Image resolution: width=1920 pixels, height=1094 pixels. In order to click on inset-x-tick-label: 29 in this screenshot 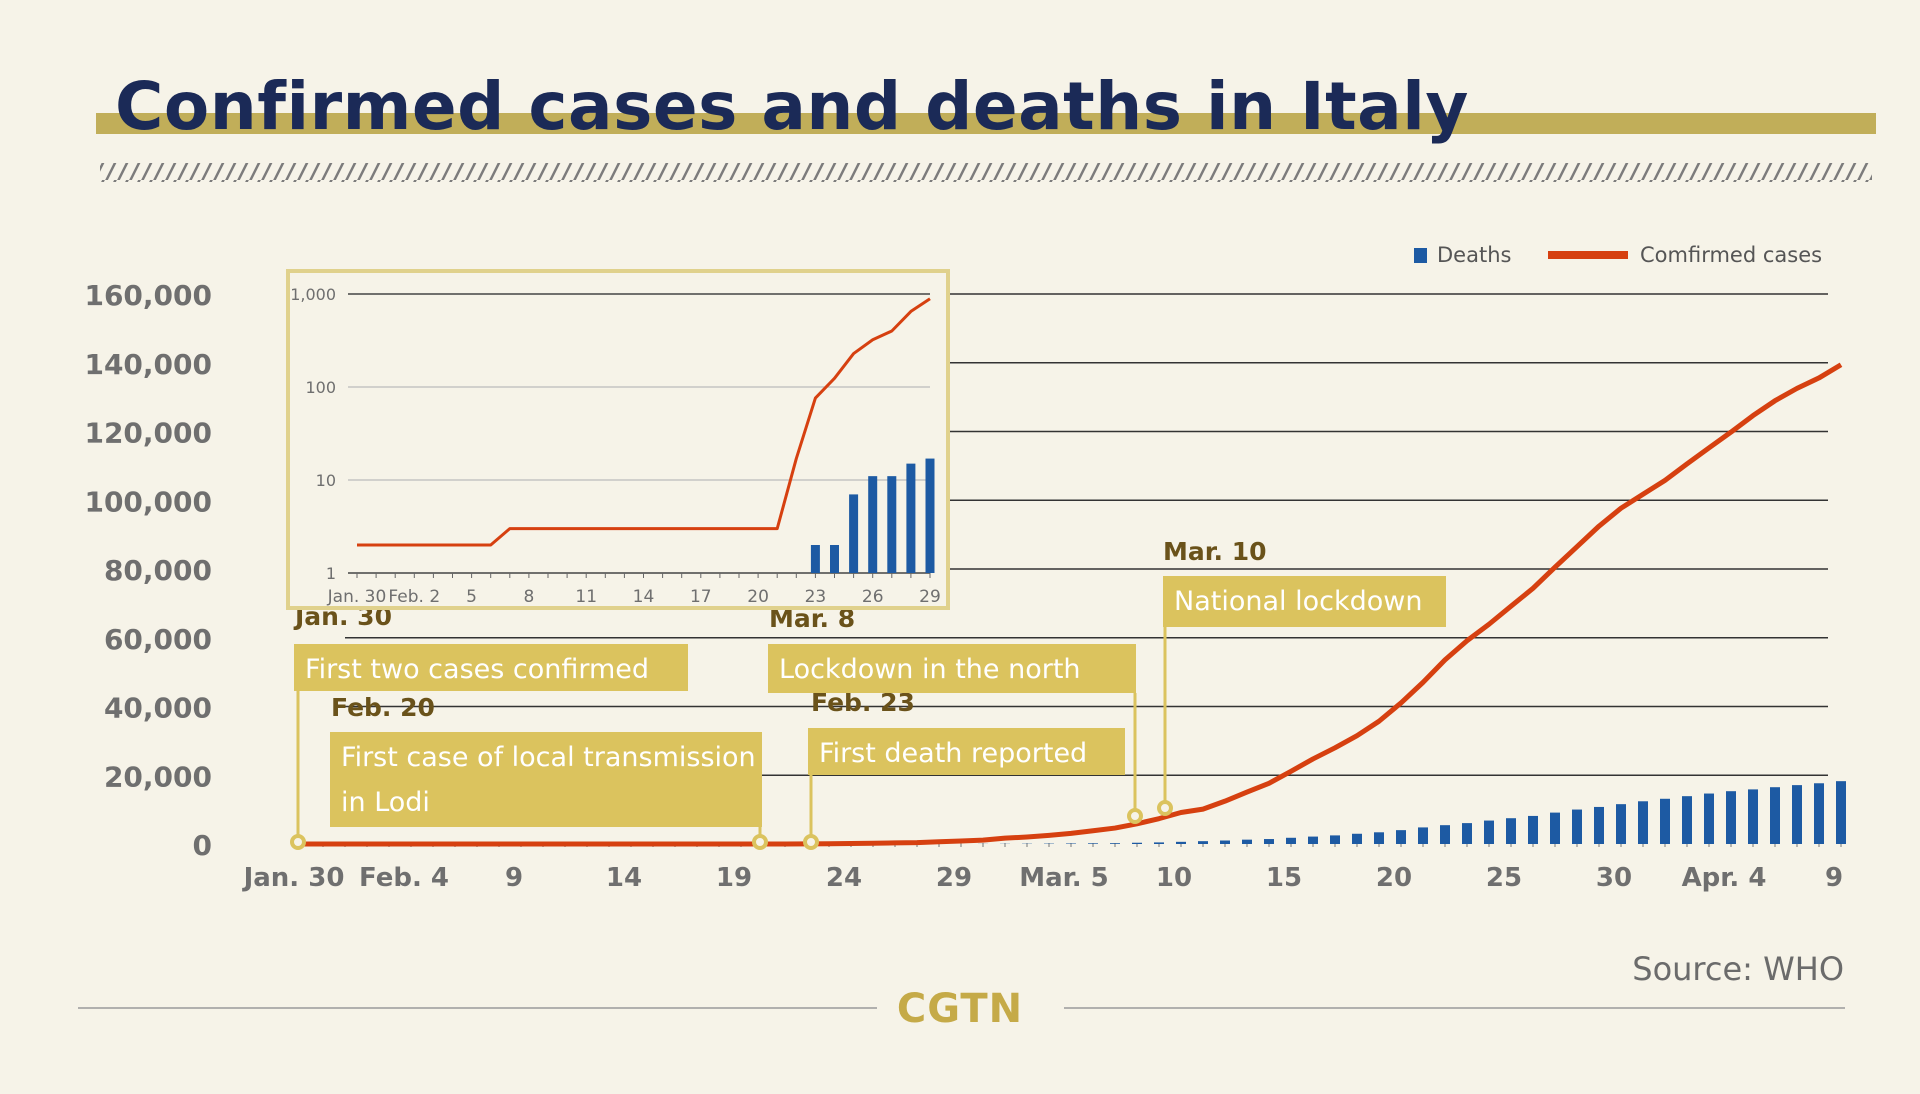, I will do `click(930, 597)`.